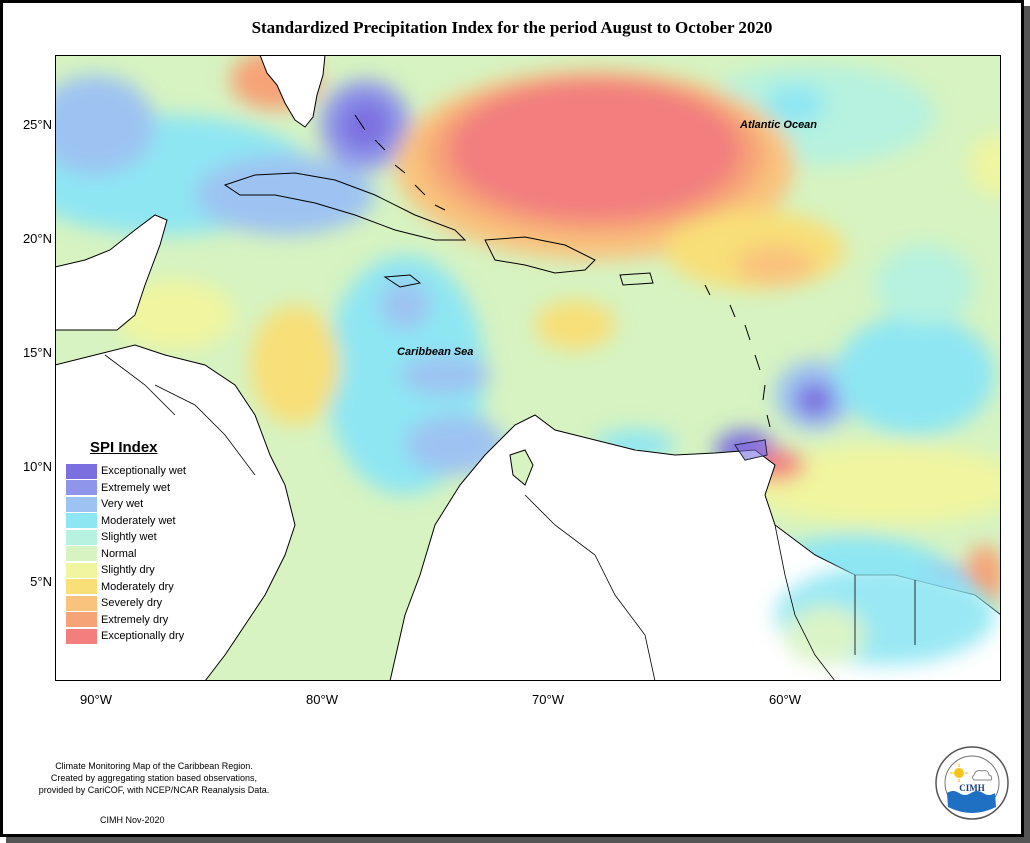 The image size is (1030, 843). I want to click on legend-item: Slightly wet, so click(126, 537).